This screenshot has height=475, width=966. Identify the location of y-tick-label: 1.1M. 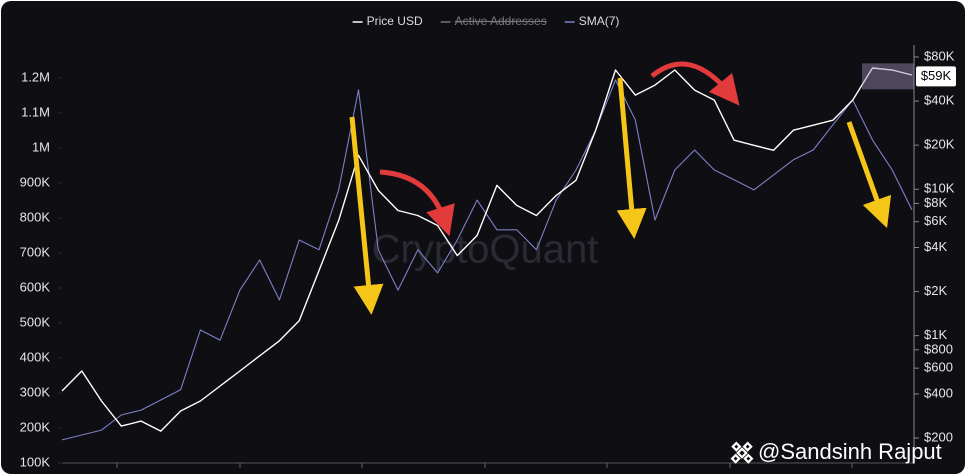
(35, 111).